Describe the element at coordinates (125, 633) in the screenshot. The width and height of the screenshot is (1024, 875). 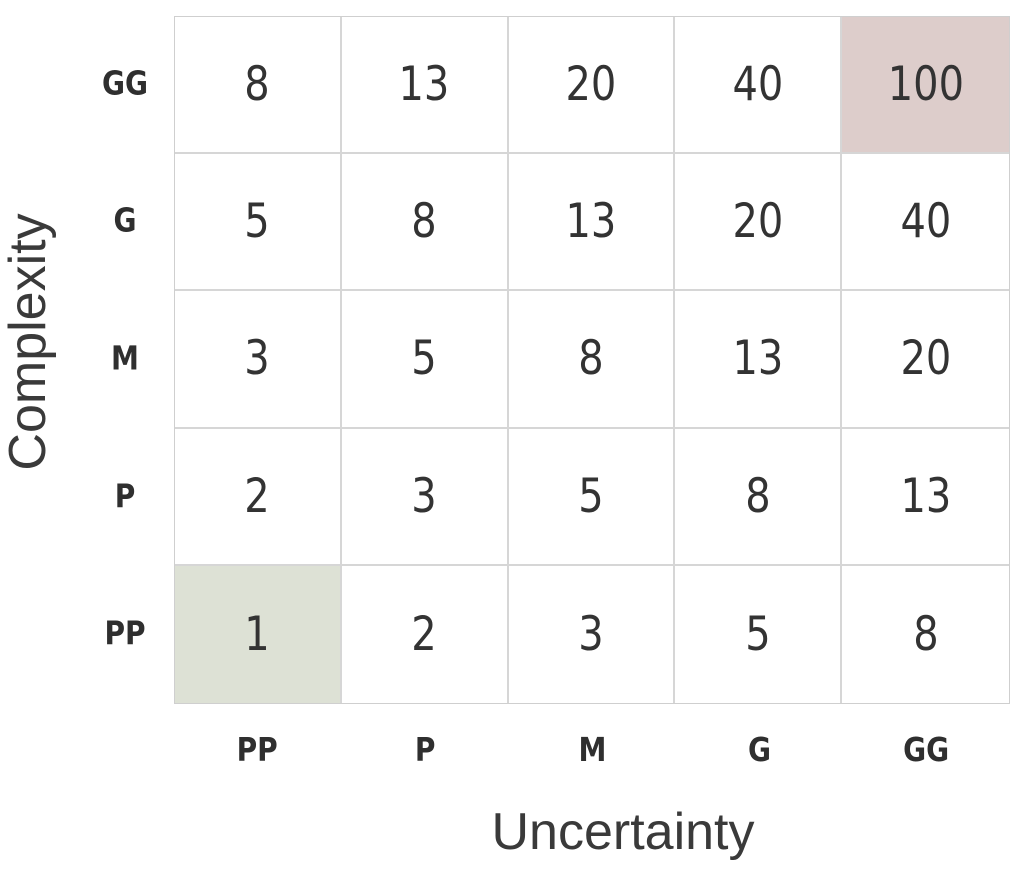
I see `row-label-pp: PP` at that location.